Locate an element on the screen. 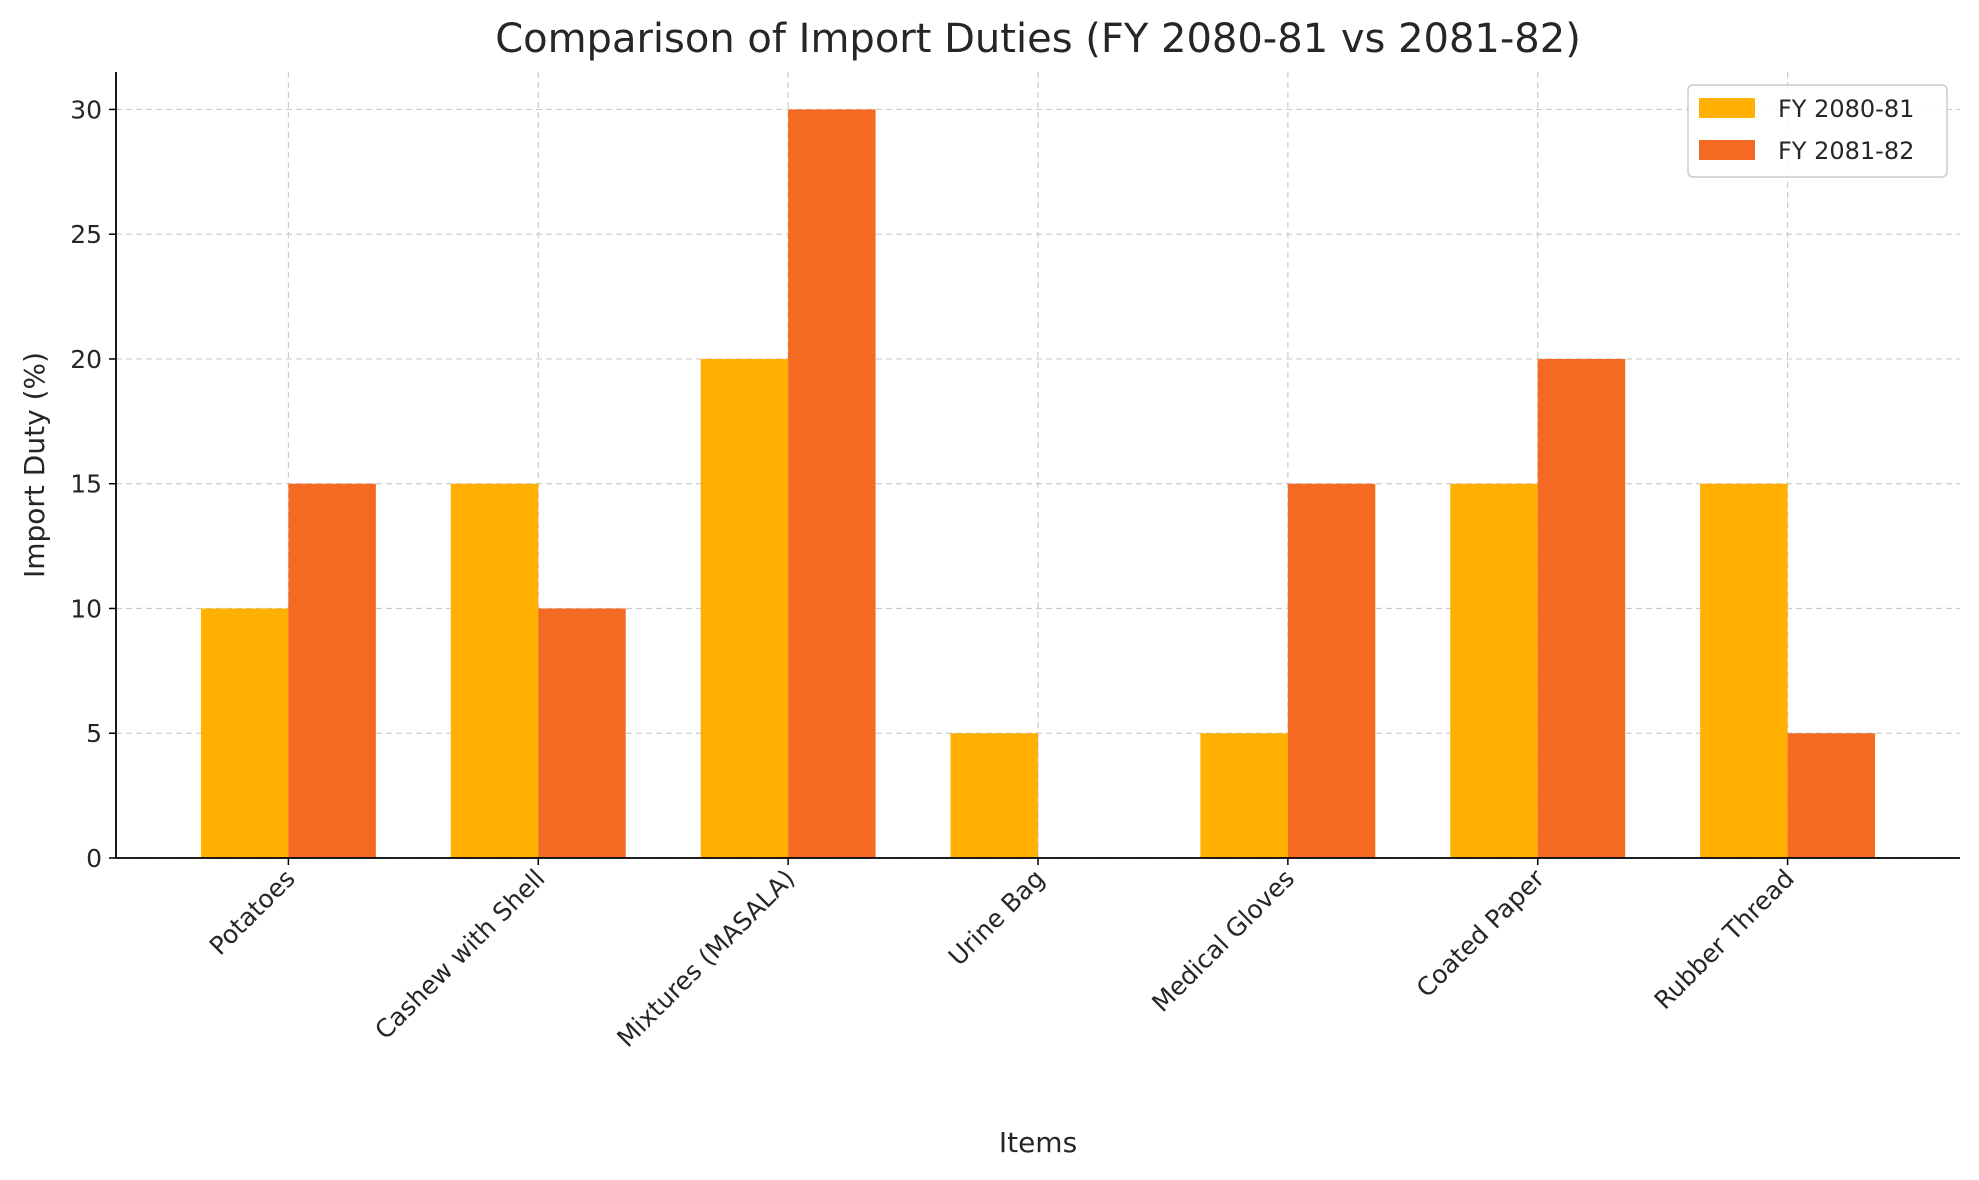  legend-label: FY 2080-81 is located at coordinates (1846, 109).